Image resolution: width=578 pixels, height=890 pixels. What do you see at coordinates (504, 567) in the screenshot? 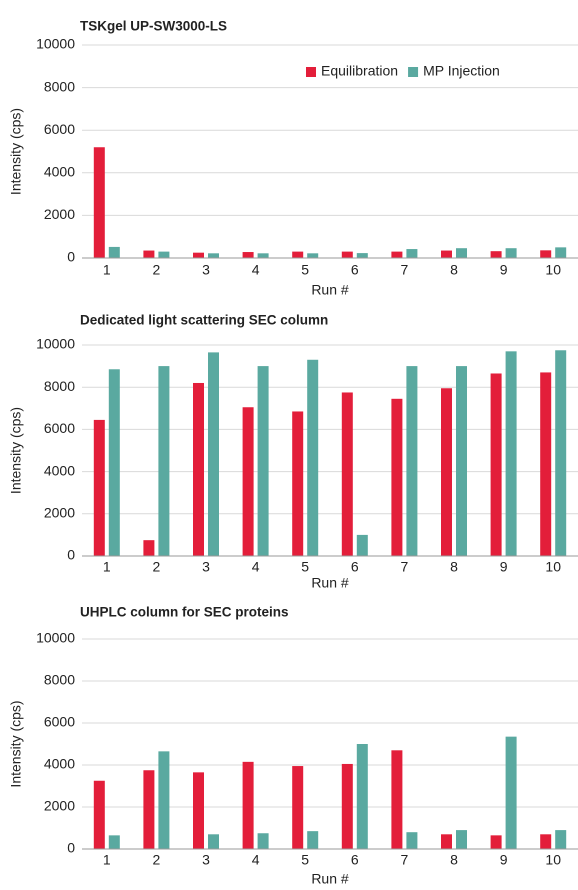
I see `x-tick-label: 9` at bounding box center [504, 567].